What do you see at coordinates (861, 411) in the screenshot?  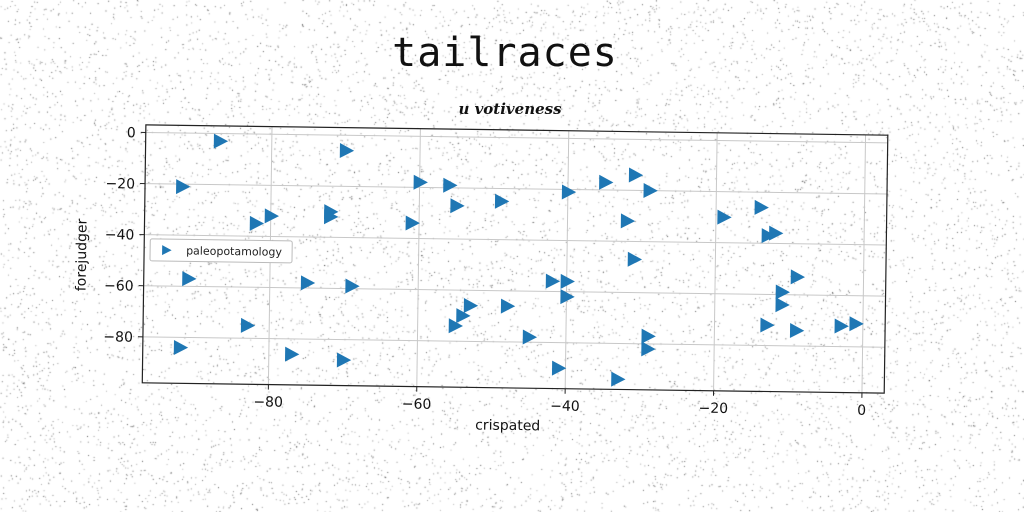 I see `x-tick-label: 0` at bounding box center [861, 411].